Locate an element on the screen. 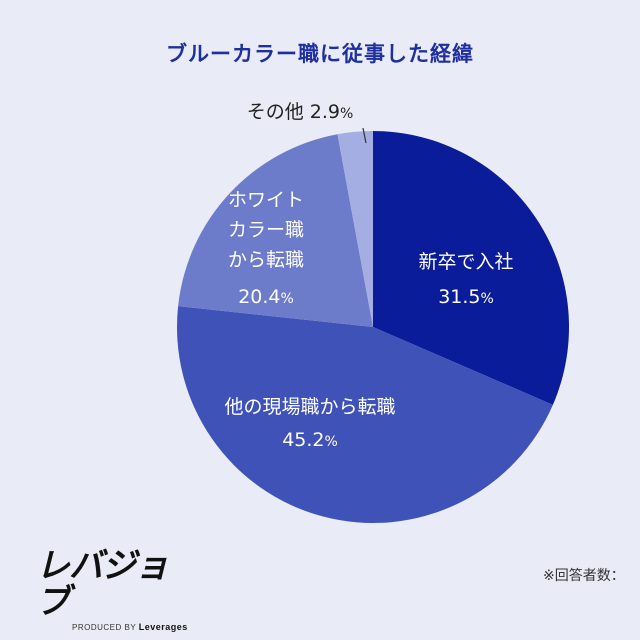  slice-label-3: その他 2.9% is located at coordinates (300, 112).